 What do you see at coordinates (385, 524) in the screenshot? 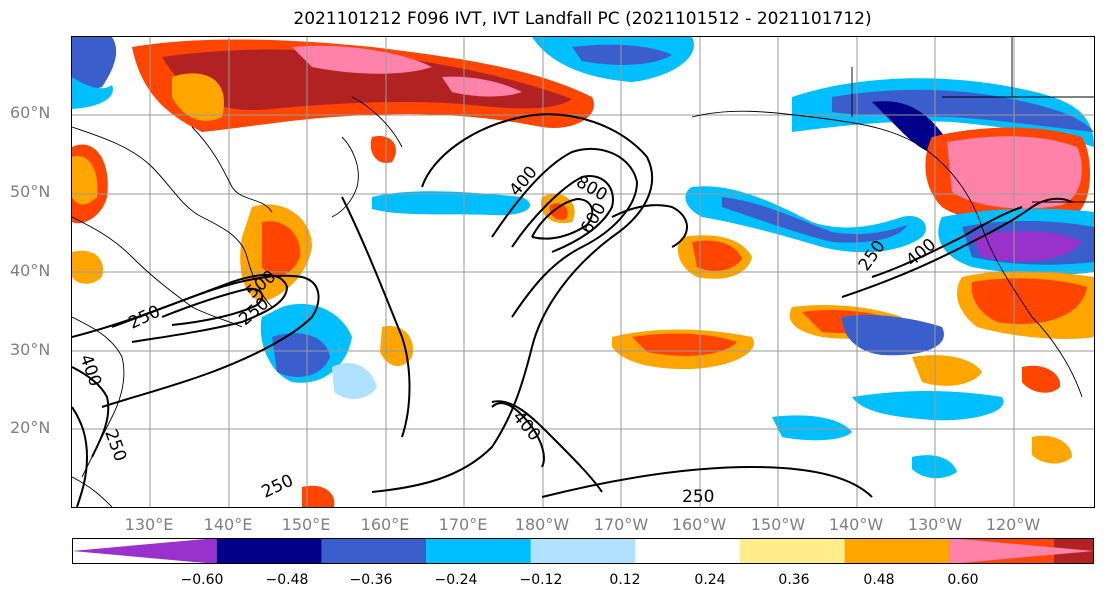
I see `lon-label: 160°E` at bounding box center [385, 524].